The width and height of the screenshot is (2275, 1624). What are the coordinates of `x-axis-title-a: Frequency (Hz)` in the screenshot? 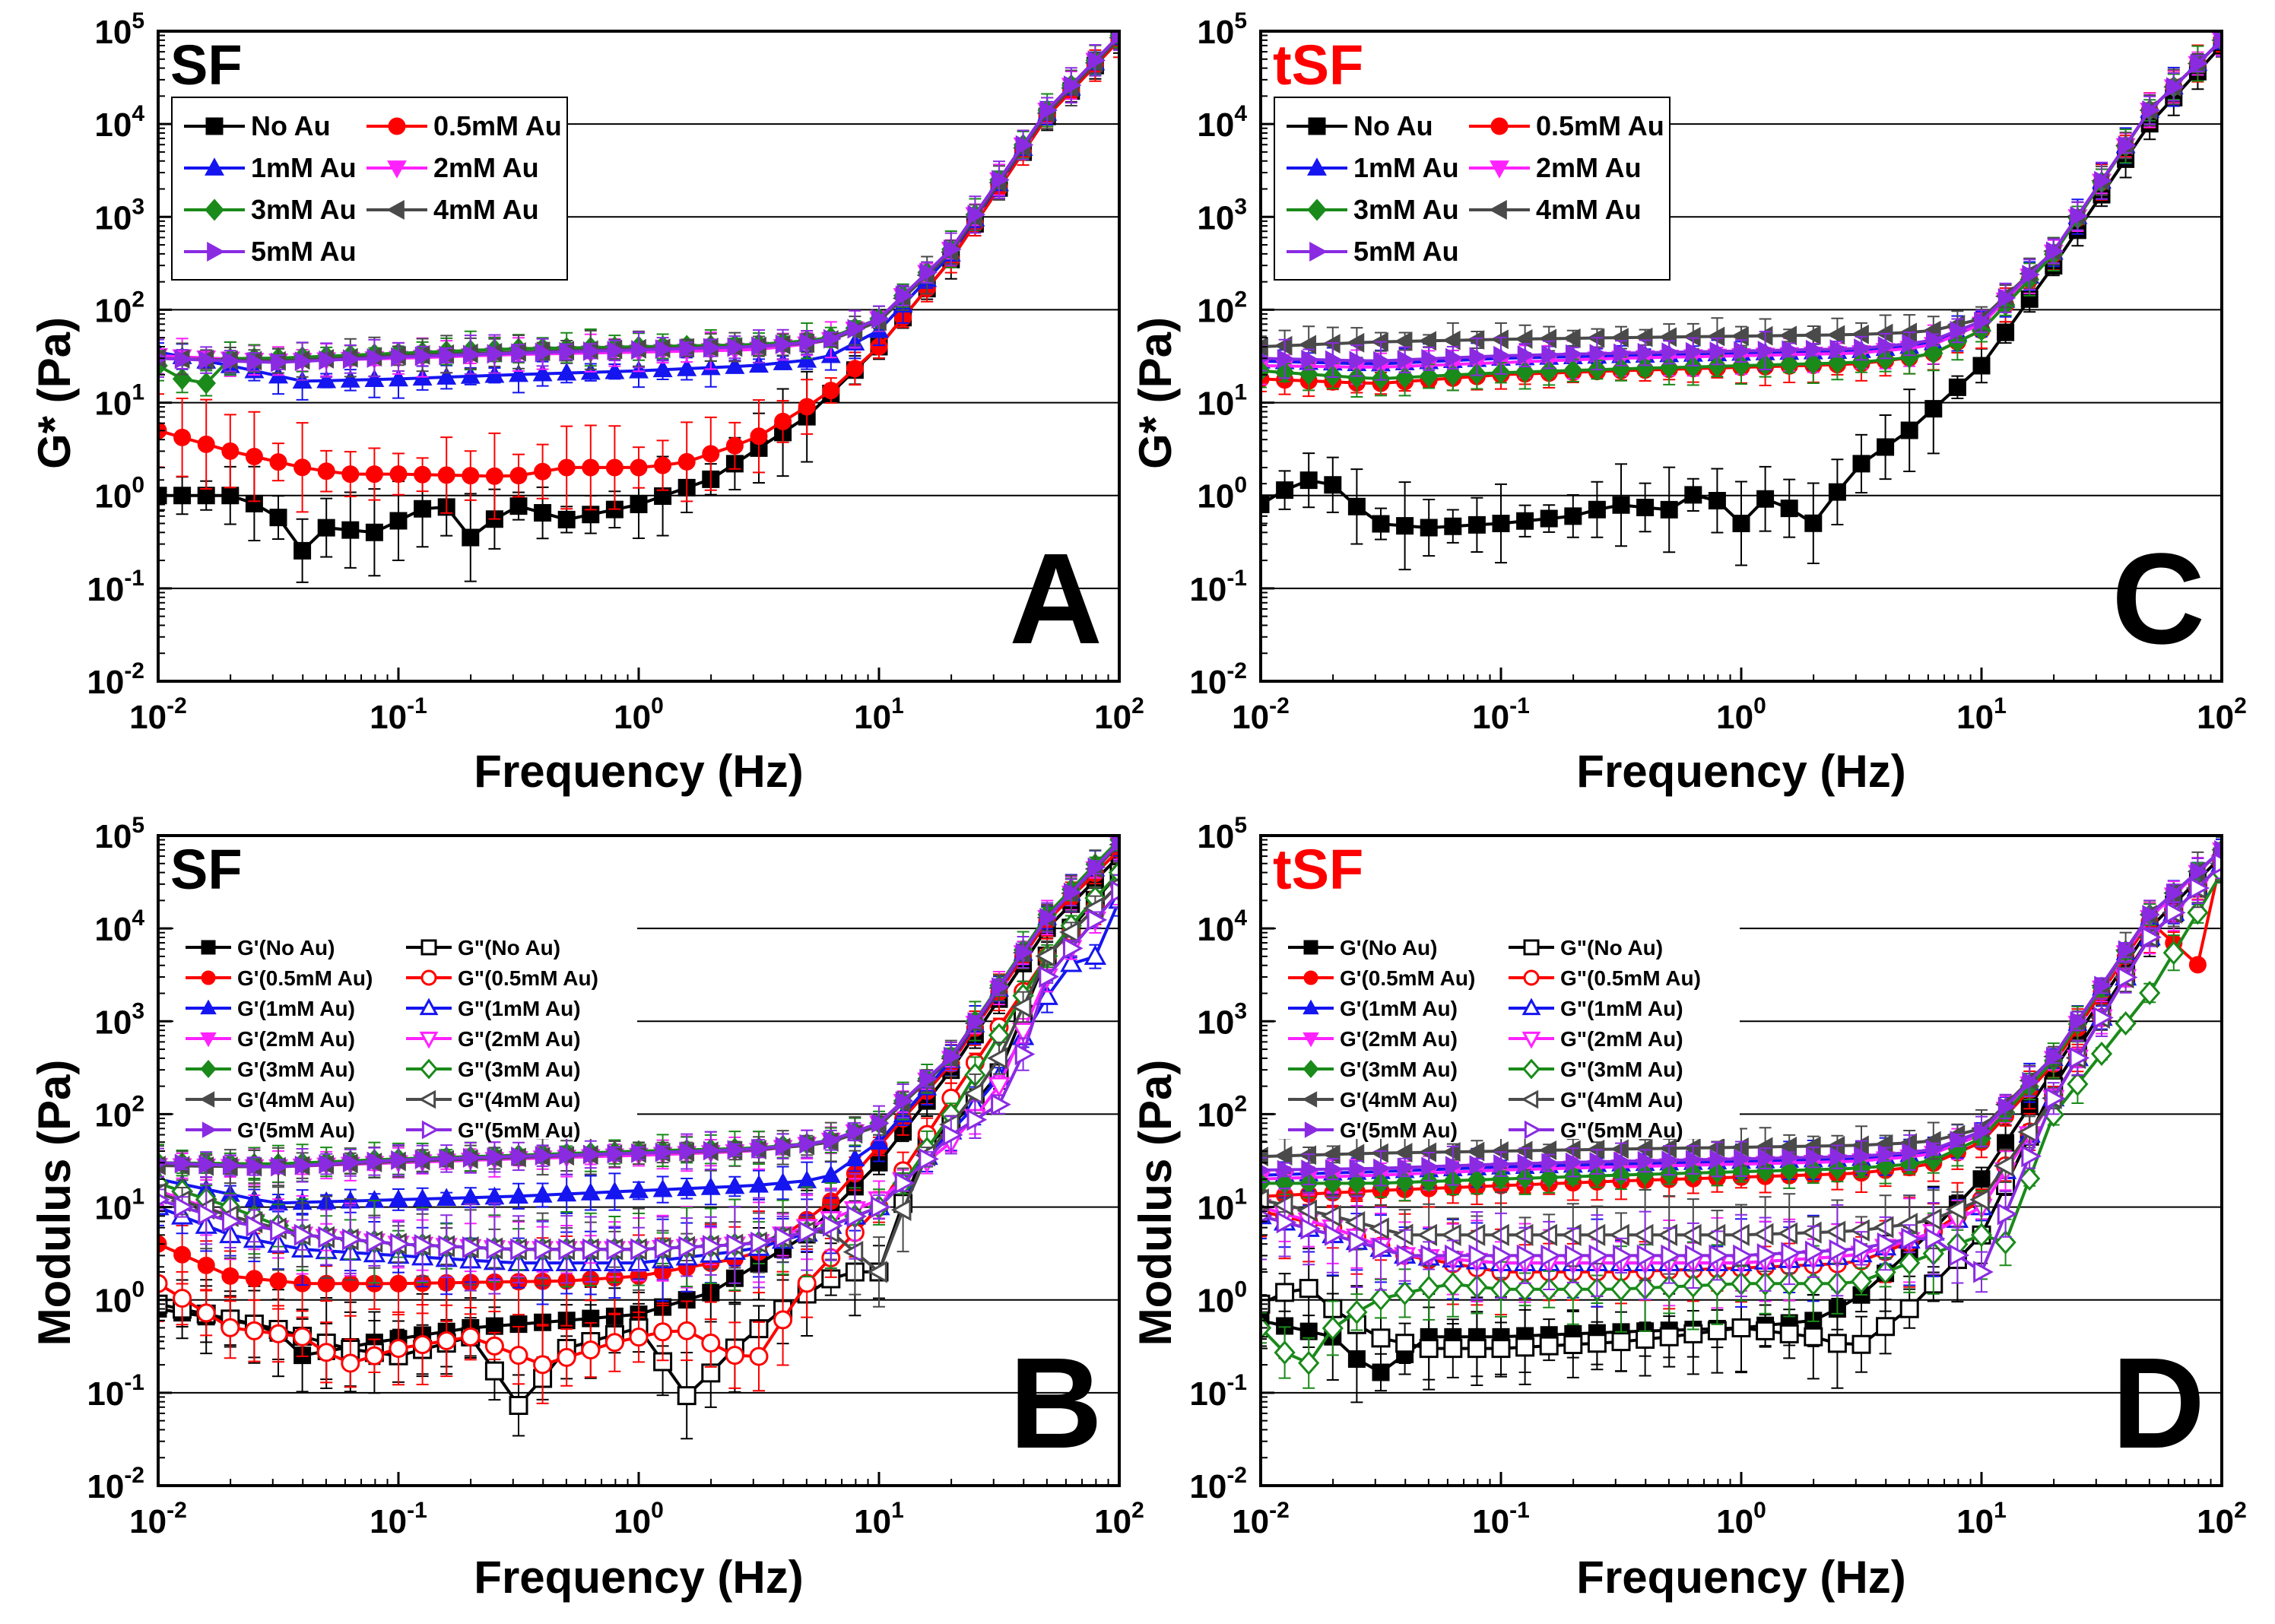 It's located at (638, 771).